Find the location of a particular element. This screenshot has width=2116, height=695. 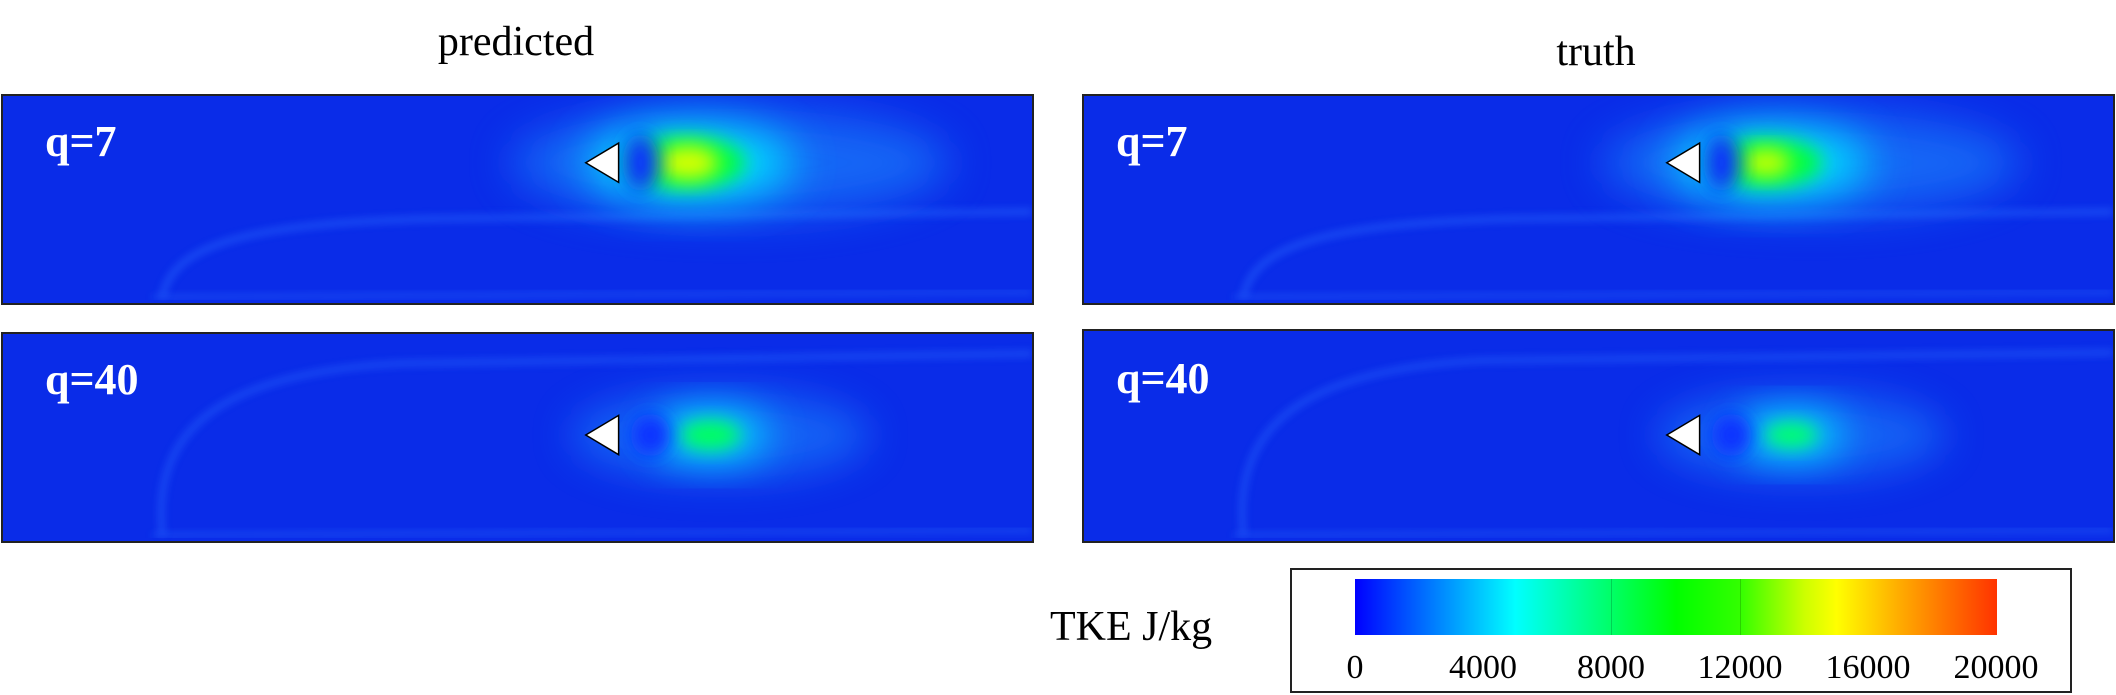

colorbar-label: TKE J/kg is located at coordinates (1131, 627).